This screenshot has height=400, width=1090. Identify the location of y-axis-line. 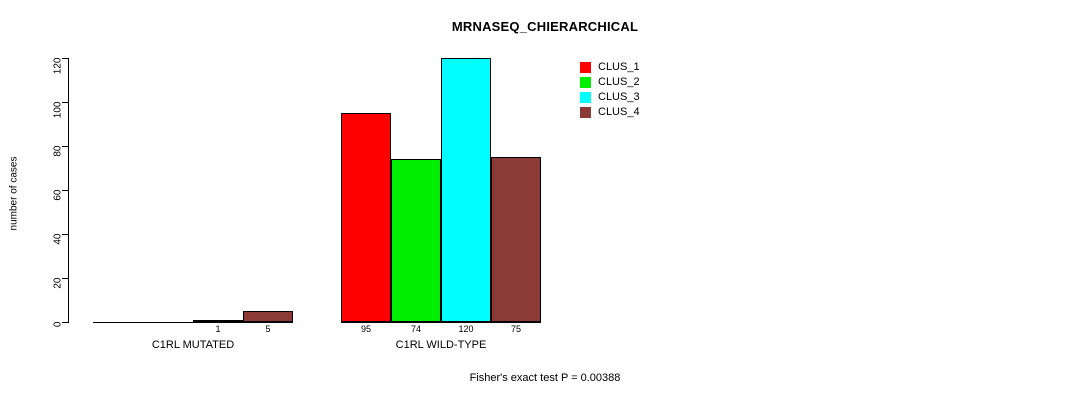
(68, 190).